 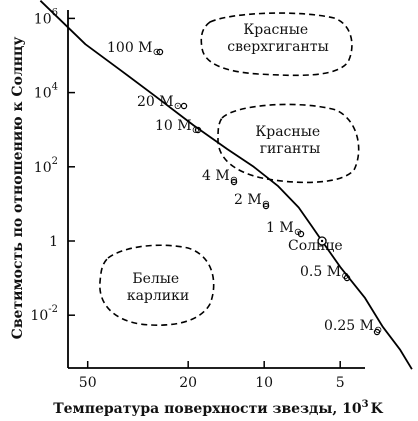 What do you see at coordinates (53, 309) in the screenshot?
I see `y-tick-label-4-exponent: -2` at bounding box center [53, 309].